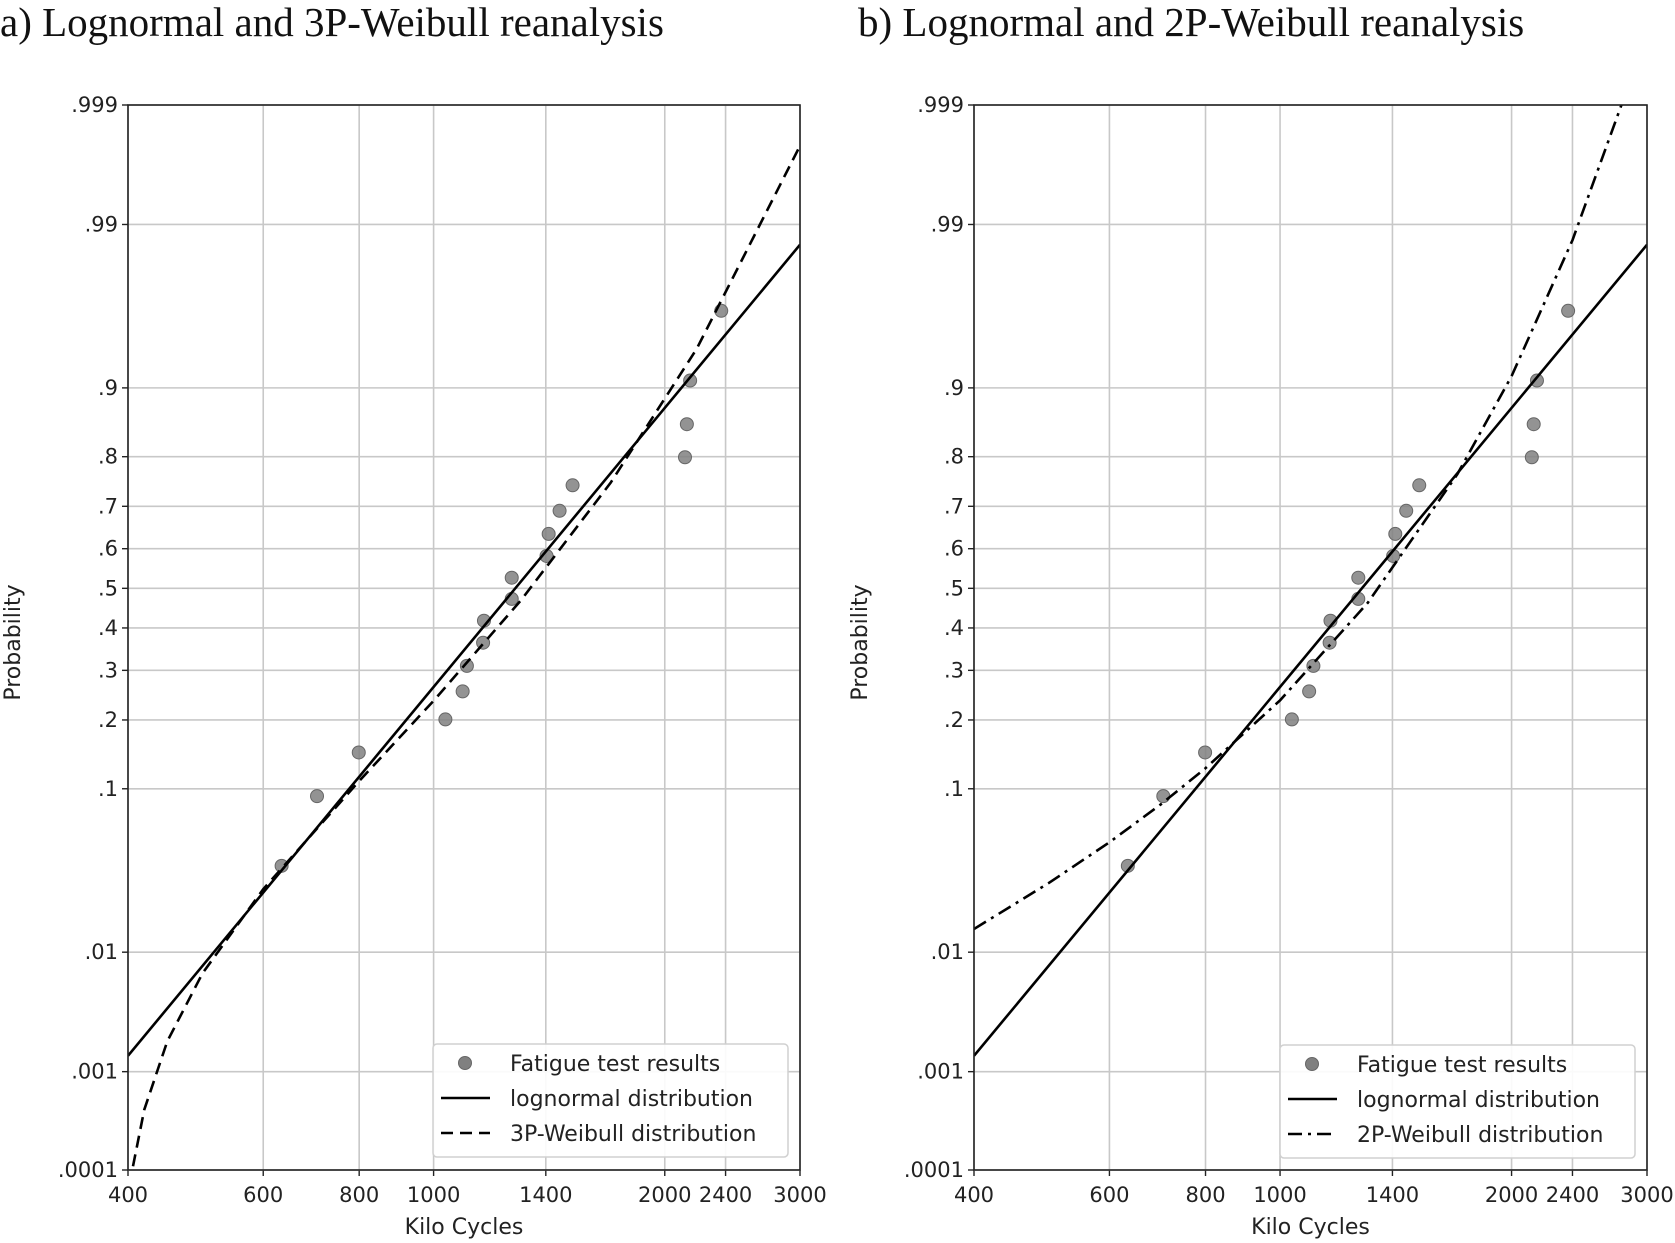 Image resolution: width=1675 pixels, height=1243 pixels. I want to click on legend-label: 2P-Weibull distribution, so click(1480, 1135).